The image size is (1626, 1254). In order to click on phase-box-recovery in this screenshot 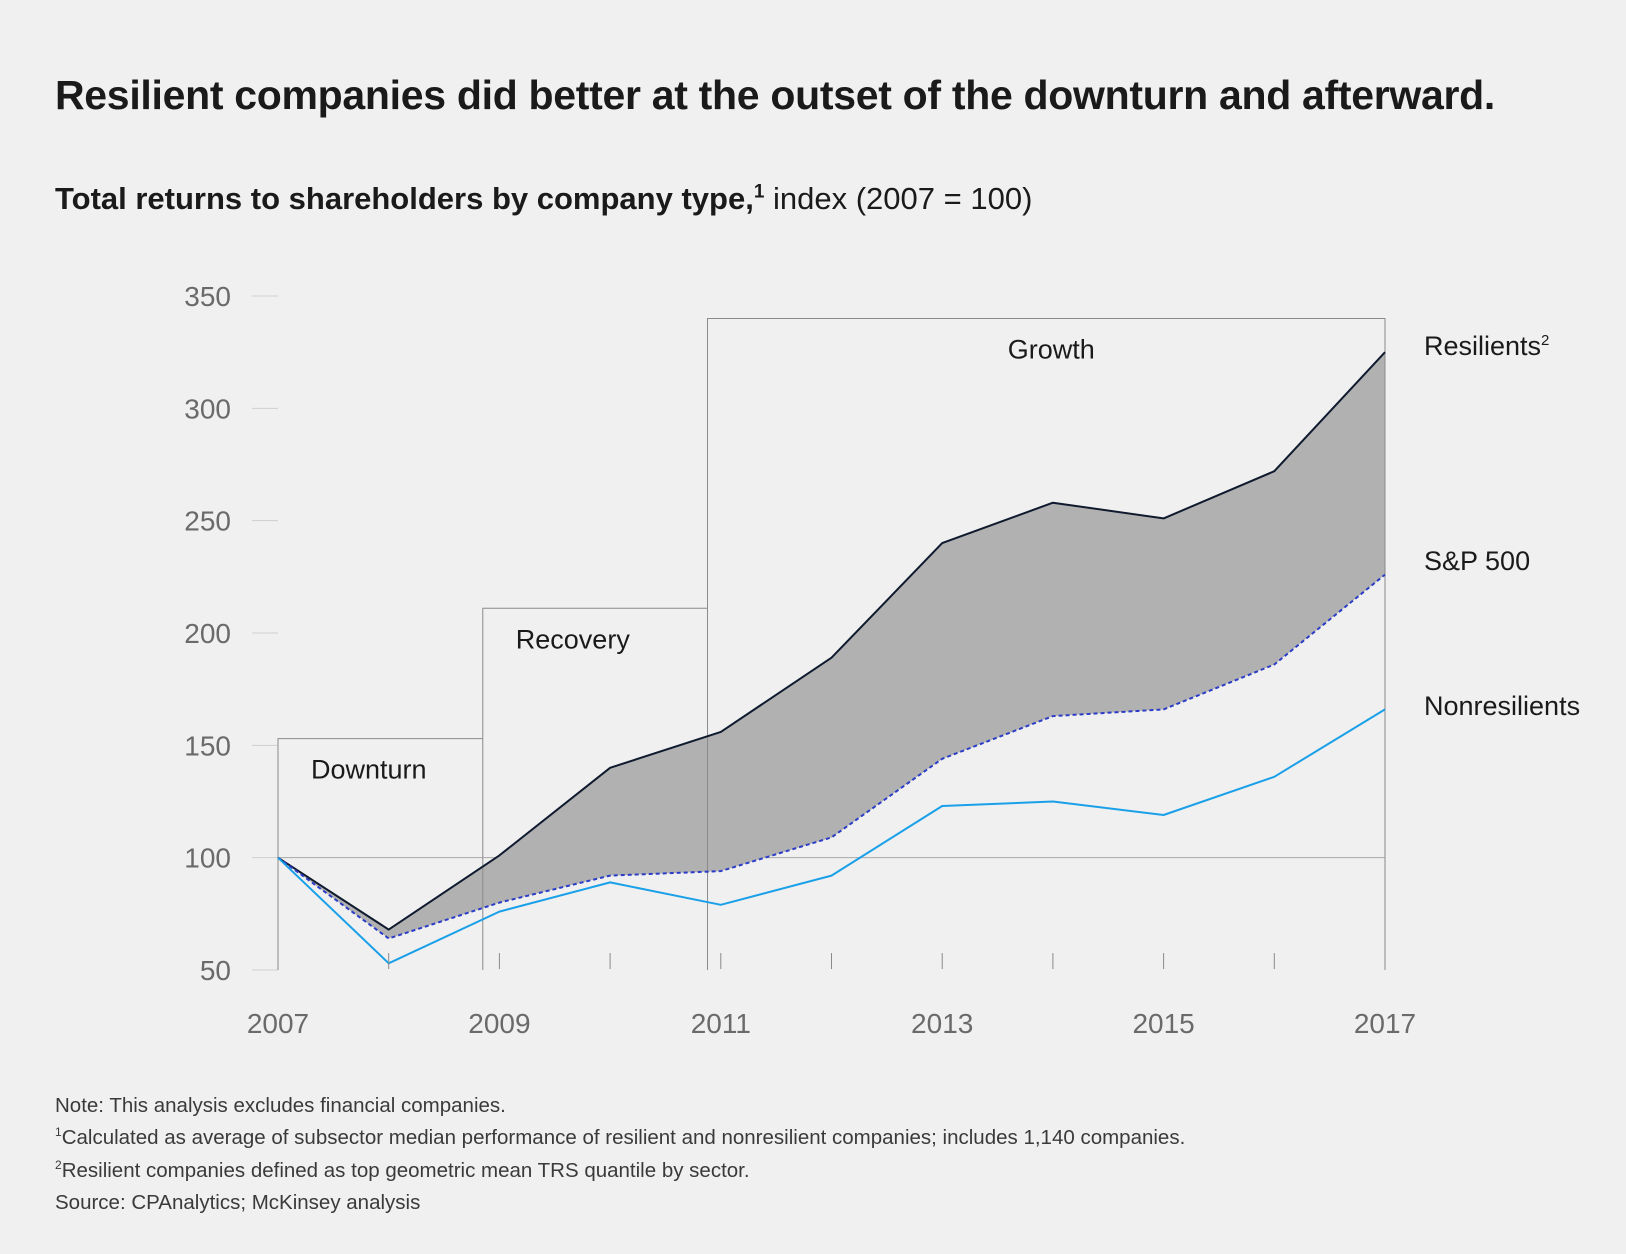, I will do `click(595, 788)`.